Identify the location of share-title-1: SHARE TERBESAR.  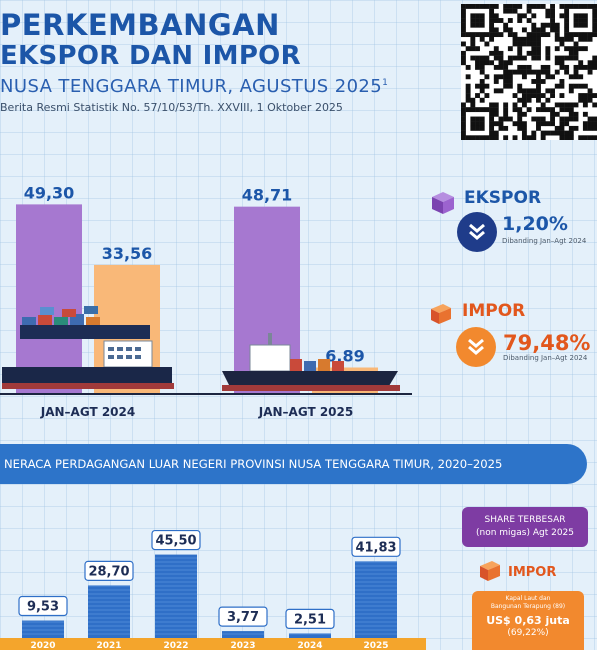
(525, 520).